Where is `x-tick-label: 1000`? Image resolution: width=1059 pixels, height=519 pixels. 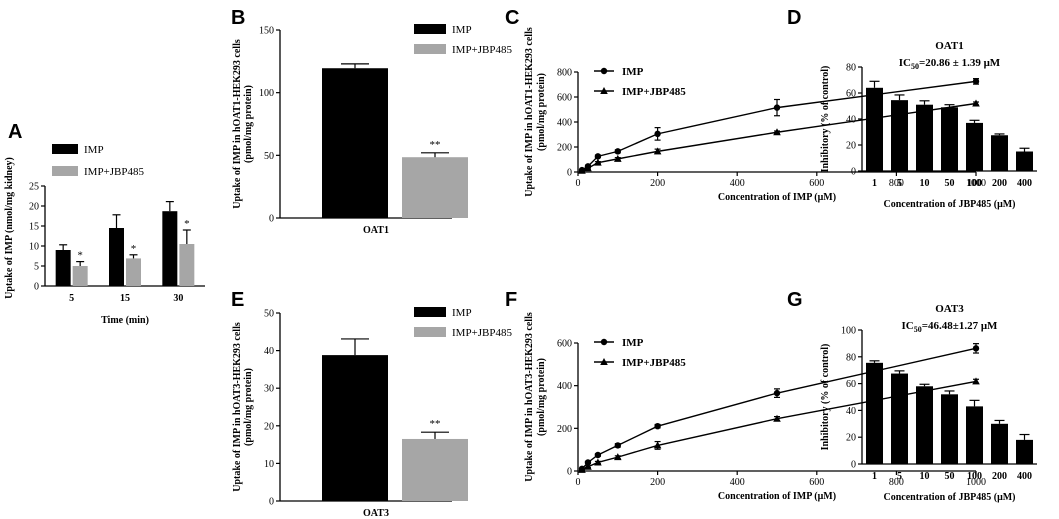
x-tick-label: 1000 is located at coordinates (976, 482).